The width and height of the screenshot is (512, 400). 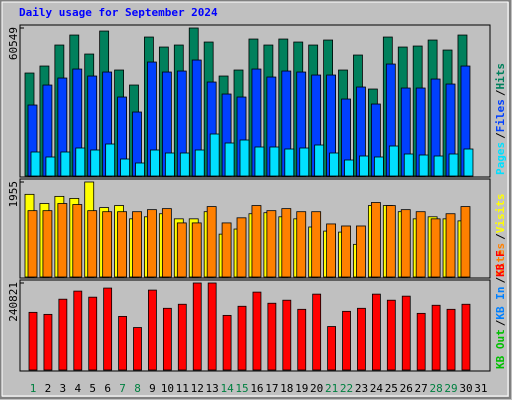 I want to click on x-tick-label: 7, so click(x=122, y=388).